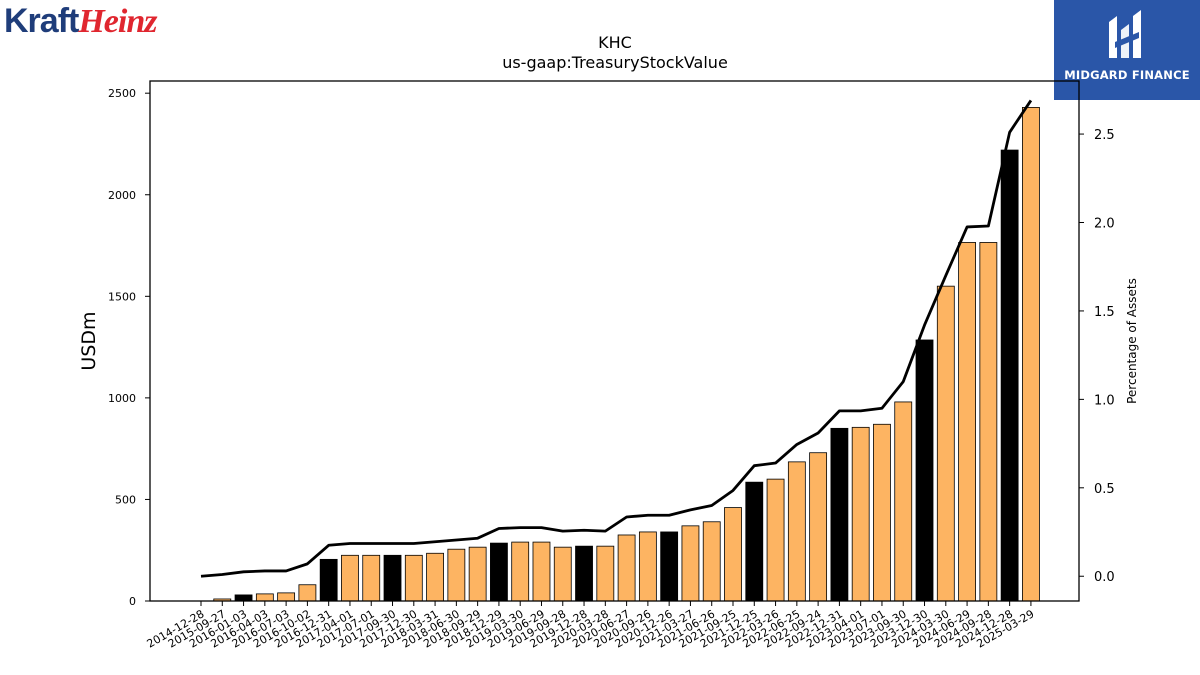 Image resolution: width=1200 pixels, height=675 pixels. I want to click on y2-tick-label: 1.0, so click(1104, 400).